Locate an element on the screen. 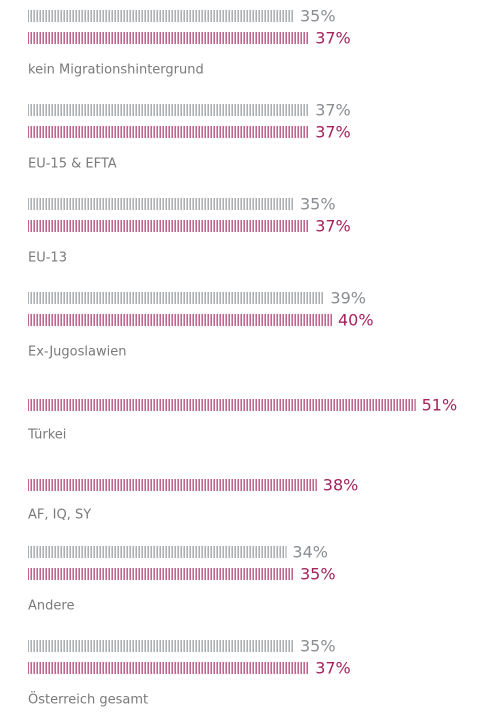 The image size is (497, 715). value-label: 34% is located at coordinates (310, 552).